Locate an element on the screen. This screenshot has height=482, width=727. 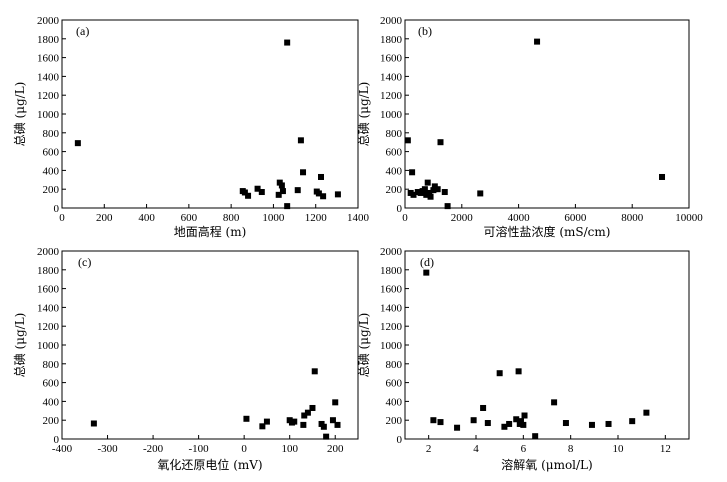
panel-label-c: (c) is located at coordinates (84, 262).